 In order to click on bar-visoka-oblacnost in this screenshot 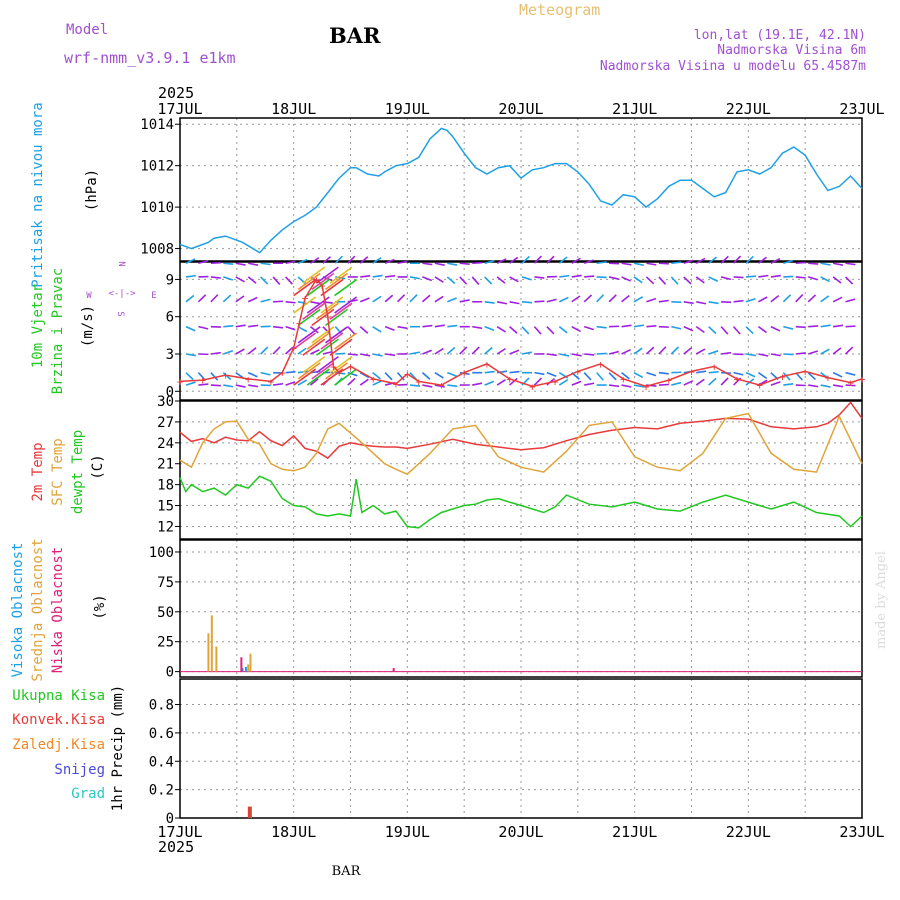, I will do `click(245, 669)`.